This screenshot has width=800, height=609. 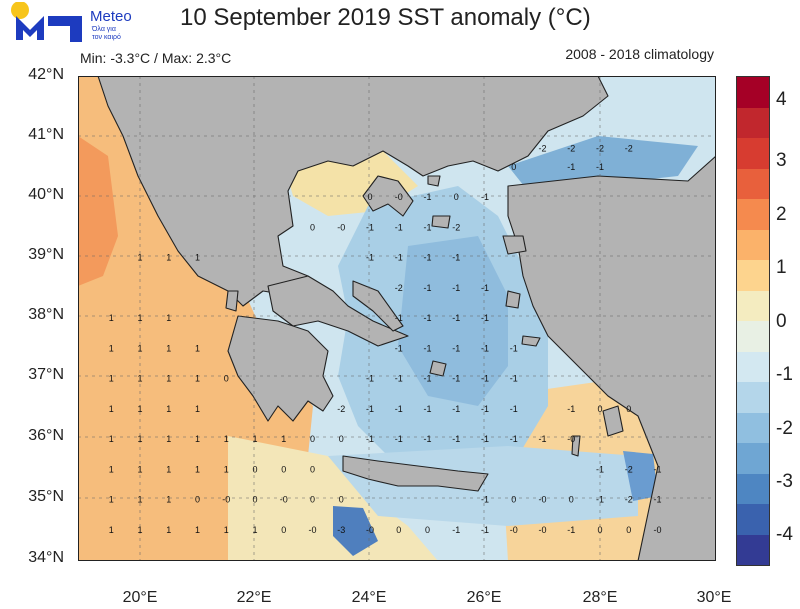 What do you see at coordinates (46, 435) in the screenshot?
I see `lat-label-36: 36°N` at bounding box center [46, 435].